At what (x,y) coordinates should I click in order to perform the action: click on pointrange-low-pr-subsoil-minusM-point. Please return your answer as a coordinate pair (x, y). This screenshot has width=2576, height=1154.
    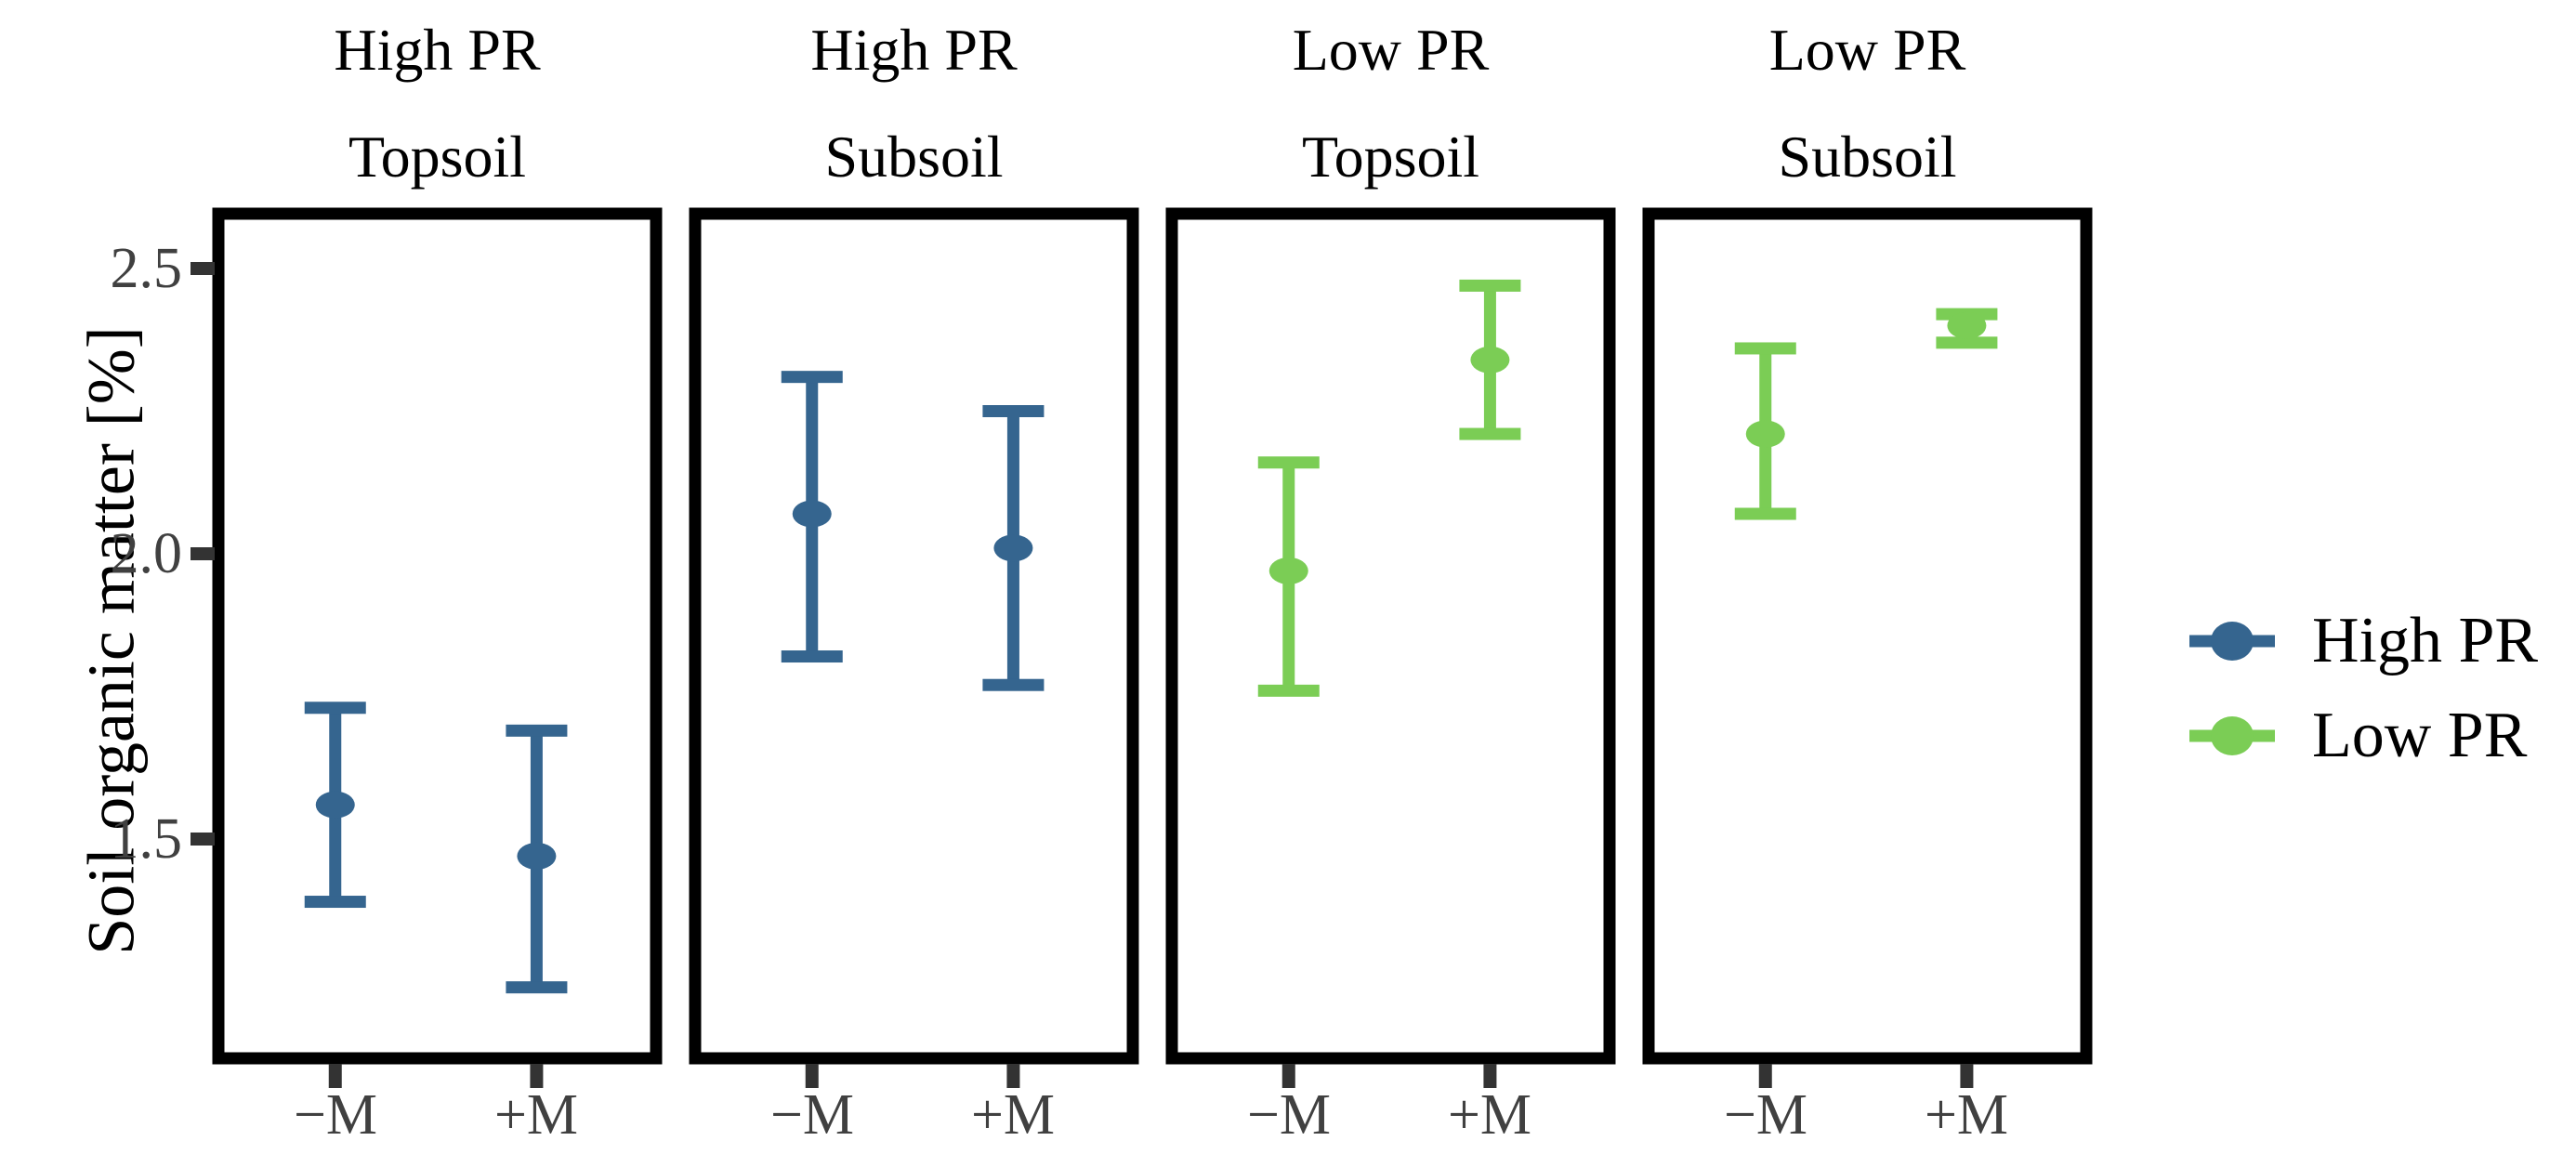
    Looking at the image, I should click on (1765, 434).